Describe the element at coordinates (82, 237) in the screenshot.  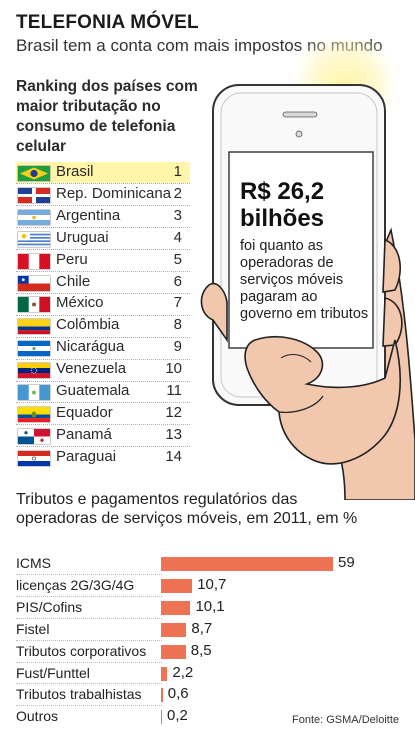
I see `ranking-country: Uruguai` at that location.